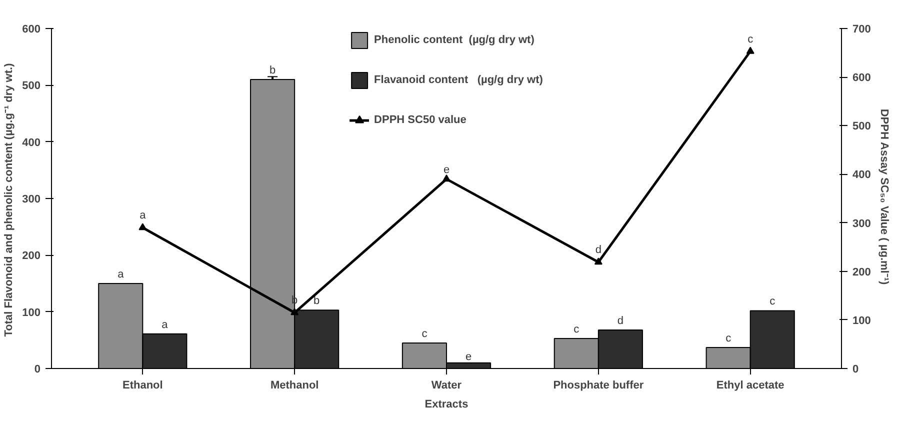 The width and height of the screenshot is (907, 448). I want to click on x-tick-label: Phosphate buffer, so click(598, 386).